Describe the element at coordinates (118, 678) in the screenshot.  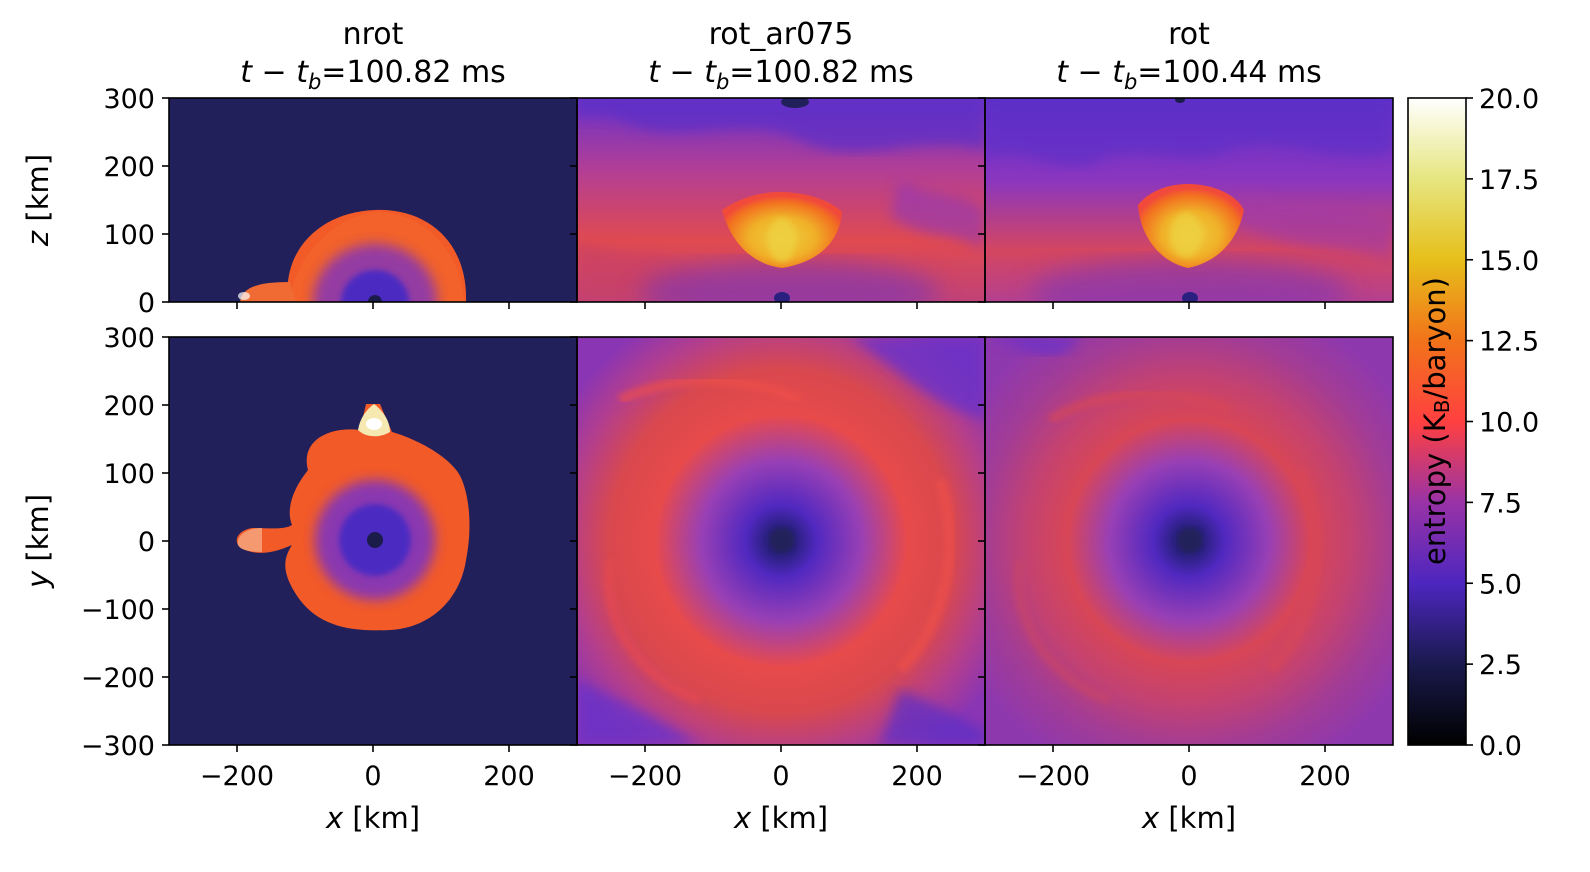
I see `y-tick-label: −200` at that location.